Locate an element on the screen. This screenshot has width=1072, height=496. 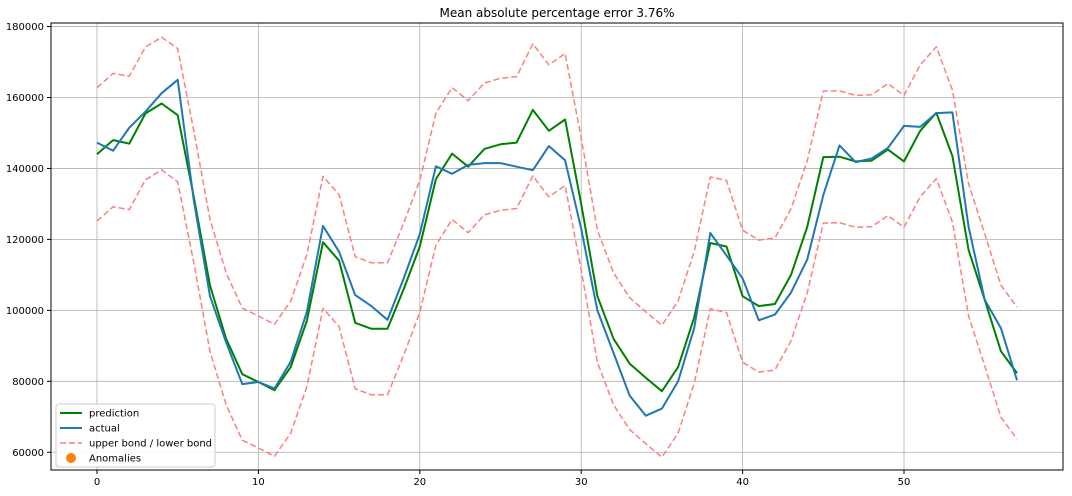
y-tick-label: 120000 is located at coordinates (25, 240).